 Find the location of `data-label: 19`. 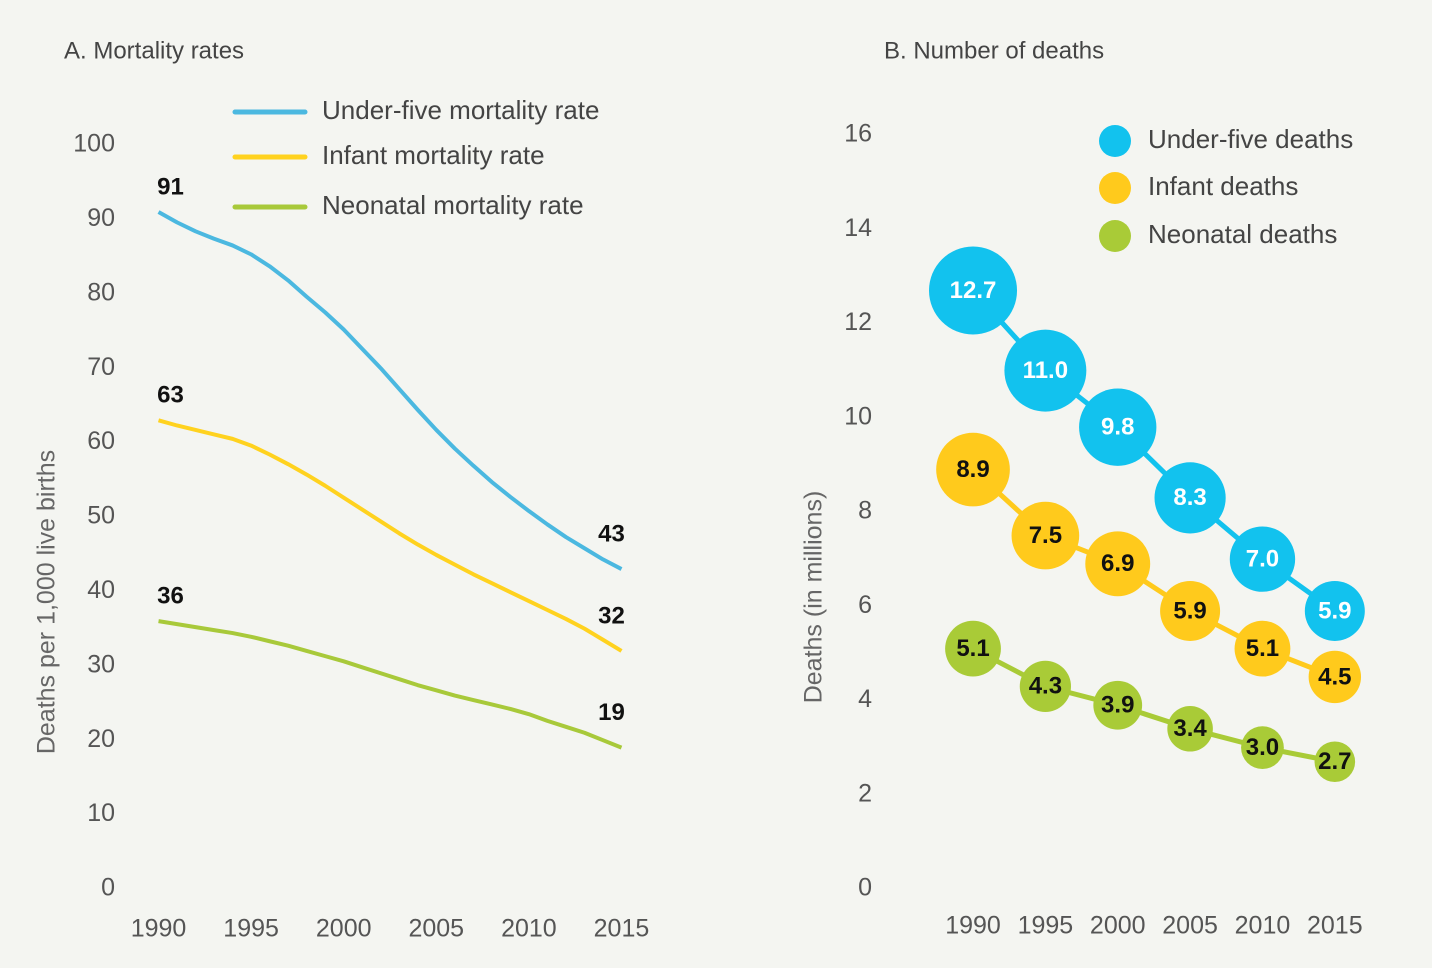

data-label: 19 is located at coordinates (611, 712).